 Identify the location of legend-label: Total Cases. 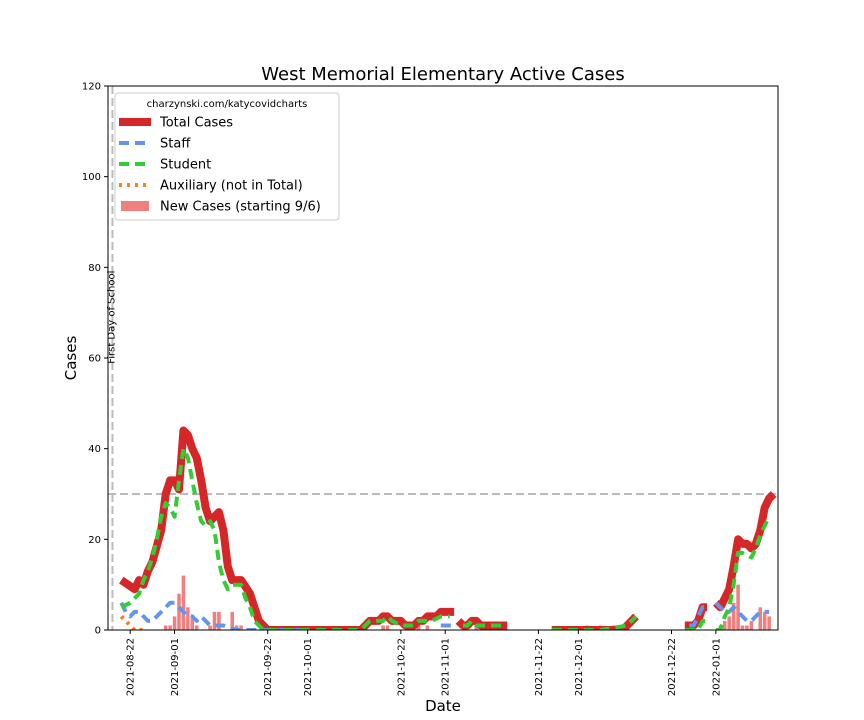
(196, 123).